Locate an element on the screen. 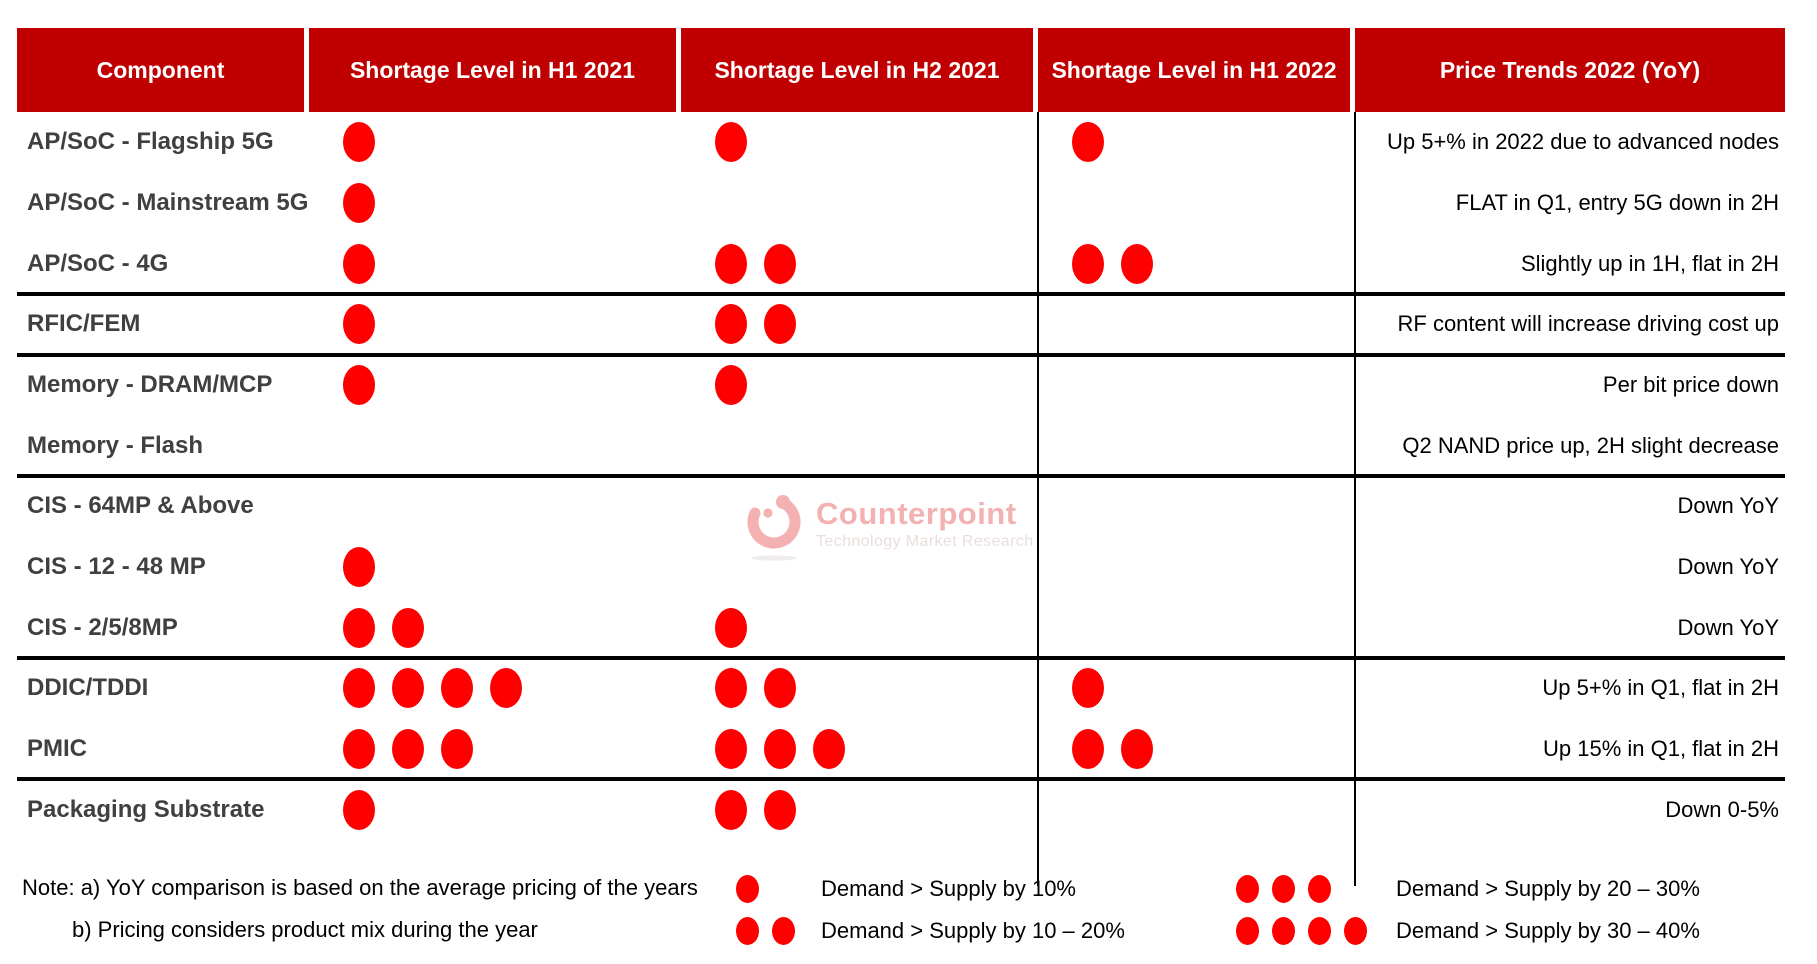  watermark-brand: Counterpoint is located at coordinates (916, 513).